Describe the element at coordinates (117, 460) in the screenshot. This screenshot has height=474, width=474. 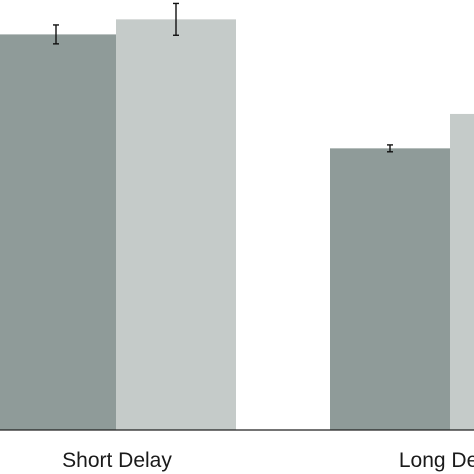
I see `x-tick-label-short-delay: Short Delay` at that location.